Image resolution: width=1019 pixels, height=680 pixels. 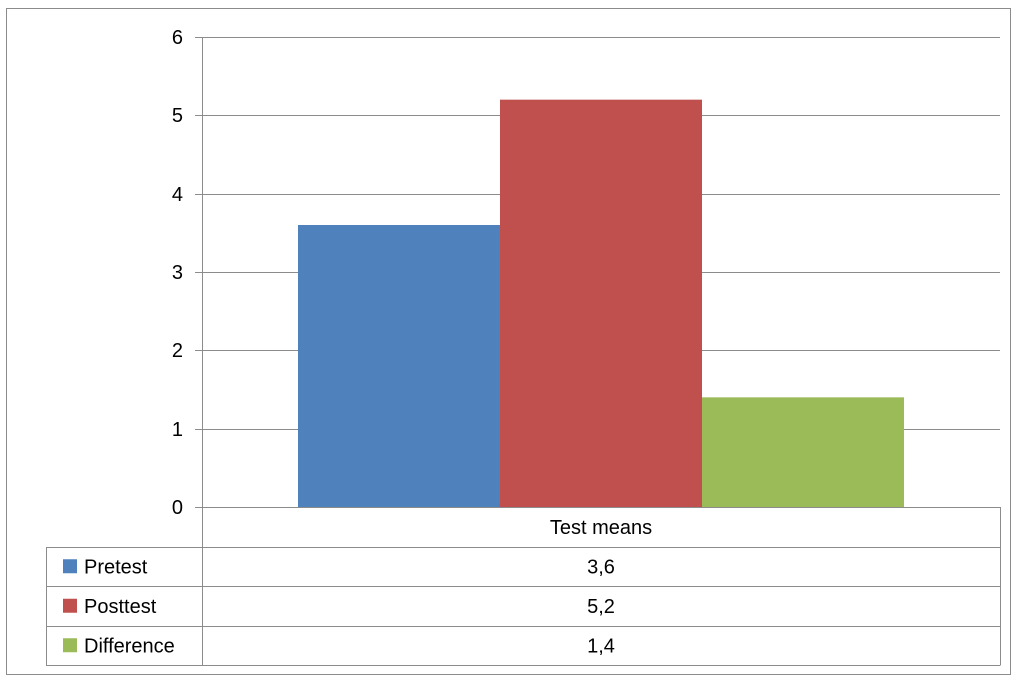 I want to click on y-tick-label: 6, so click(x=177, y=38).